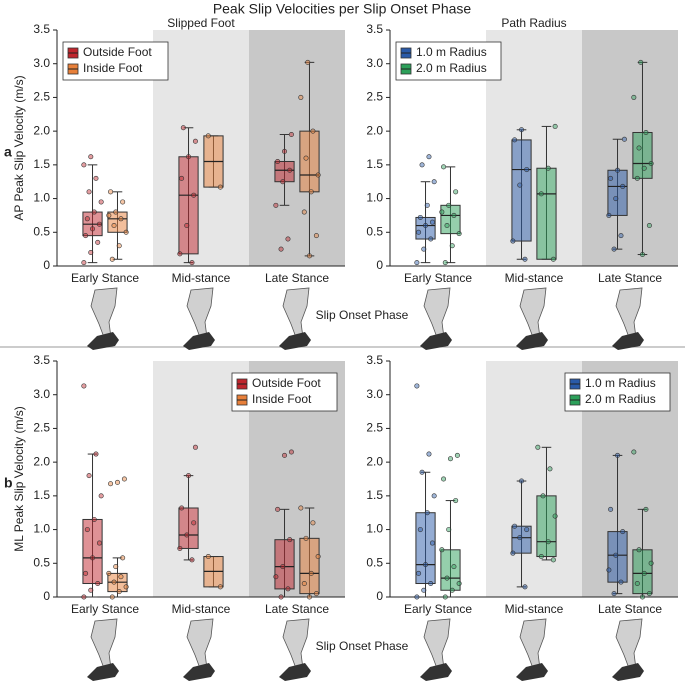 The width and height of the screenshot is (685, 691). What do you see at coordinates (201, 609) in the screenshot?
I see `x-tick-label: Mid-stance` at bounding box center [201, 609].